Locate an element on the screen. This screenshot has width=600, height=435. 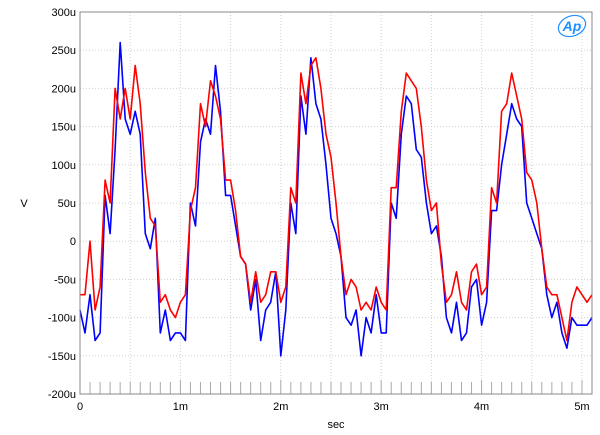
y-axis-label: V is located at coordinates (24, 204).